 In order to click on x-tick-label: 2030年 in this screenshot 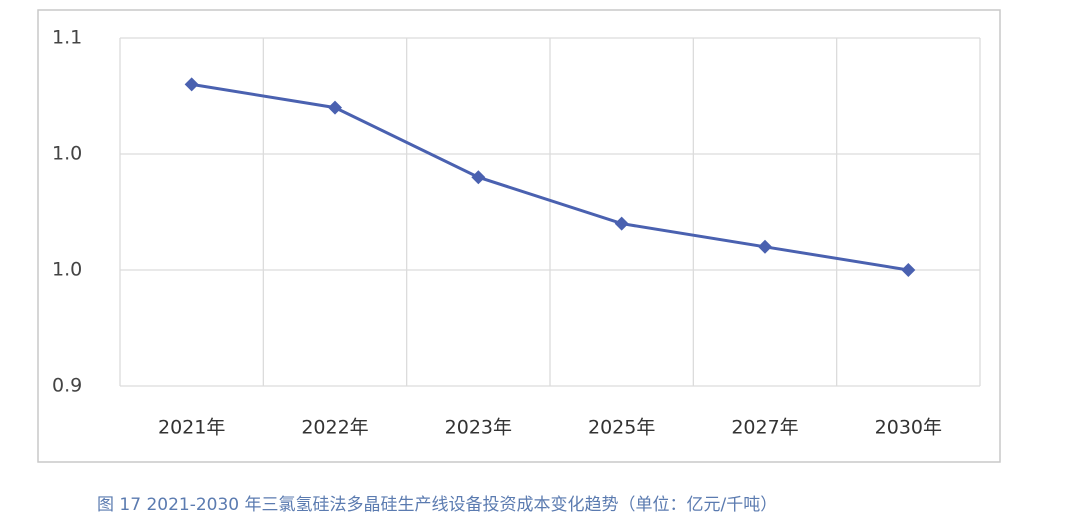, I will do `click(908, 428)`.